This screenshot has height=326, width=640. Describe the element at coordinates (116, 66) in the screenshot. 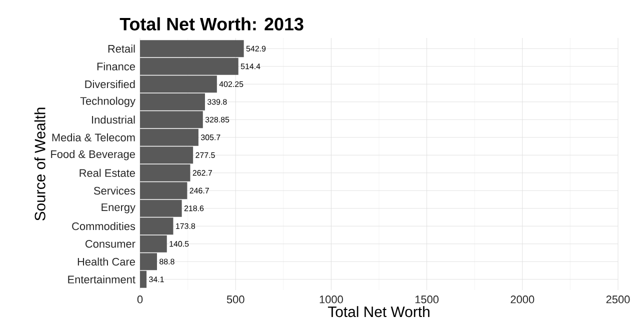

I see `y-tick-label: Finance` at that location.